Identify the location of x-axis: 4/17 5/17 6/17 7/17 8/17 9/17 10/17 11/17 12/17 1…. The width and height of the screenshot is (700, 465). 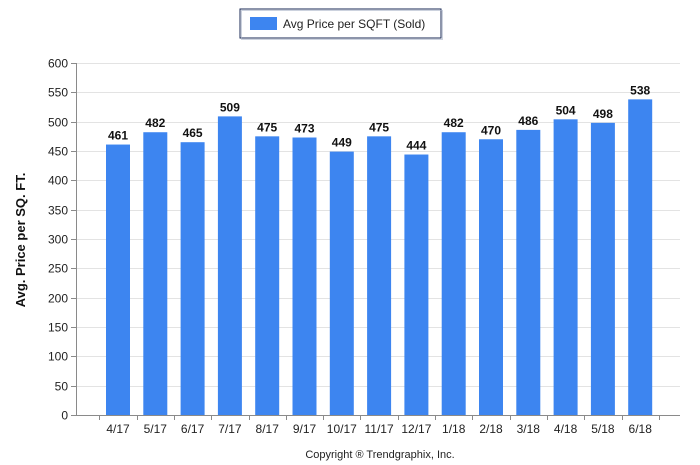
(378, 425).